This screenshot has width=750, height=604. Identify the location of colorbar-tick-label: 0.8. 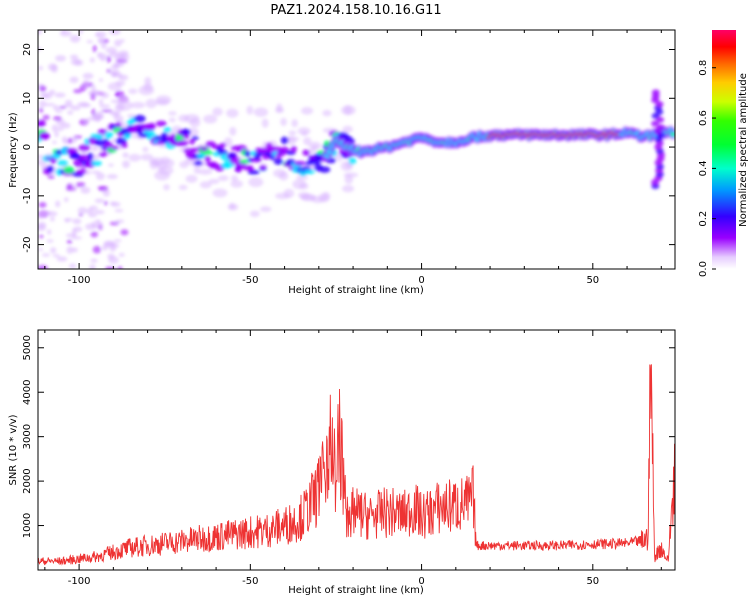
(703, 68).